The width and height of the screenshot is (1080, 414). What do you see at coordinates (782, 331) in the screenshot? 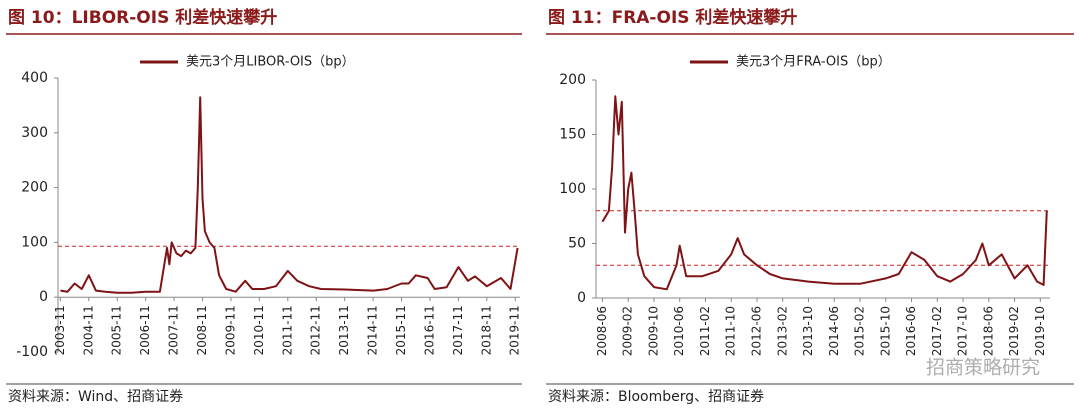
I see `x-tick-label: 2013-02` at bounding box center [782, 331].